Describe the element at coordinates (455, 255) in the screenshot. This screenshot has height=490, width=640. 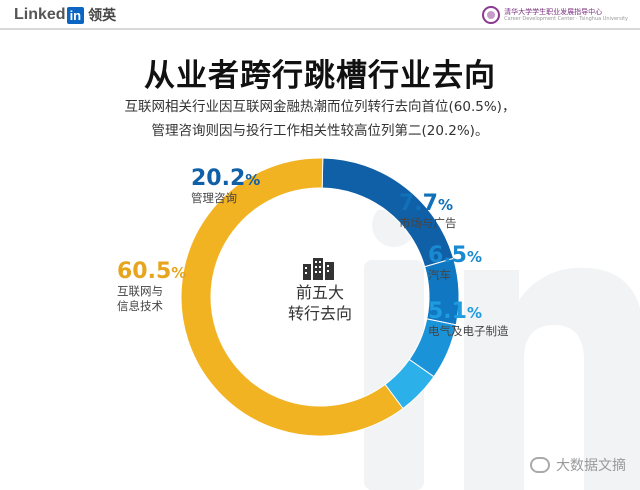
I see `value-auto: 6.5%` at that location.